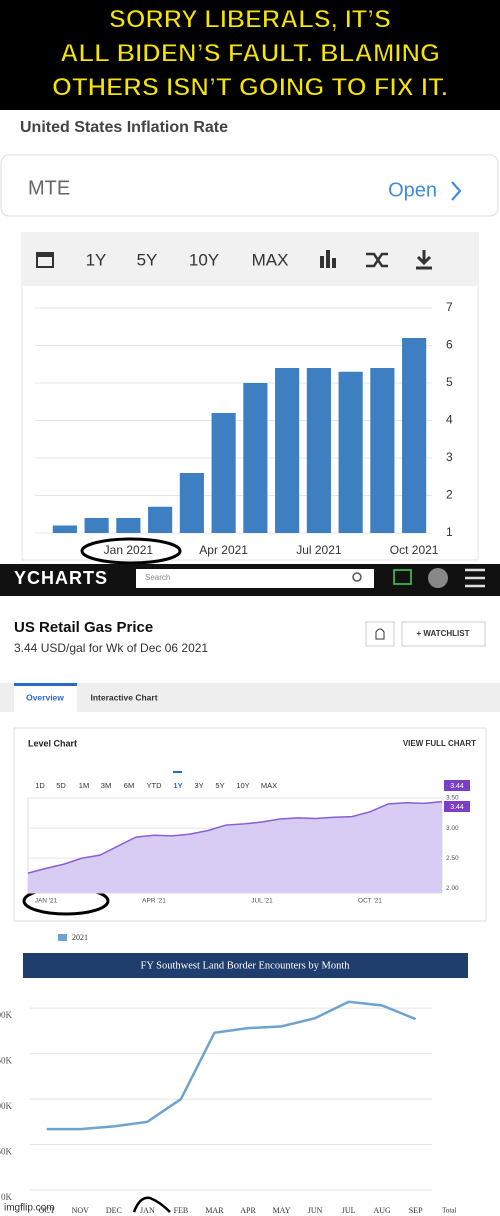 Image resolution: width=500 pixels, height=1216 pixels. Describe the element at coordinates (29, 1208) in the screenshot. I see `watermark: imgflip.com` at that location.